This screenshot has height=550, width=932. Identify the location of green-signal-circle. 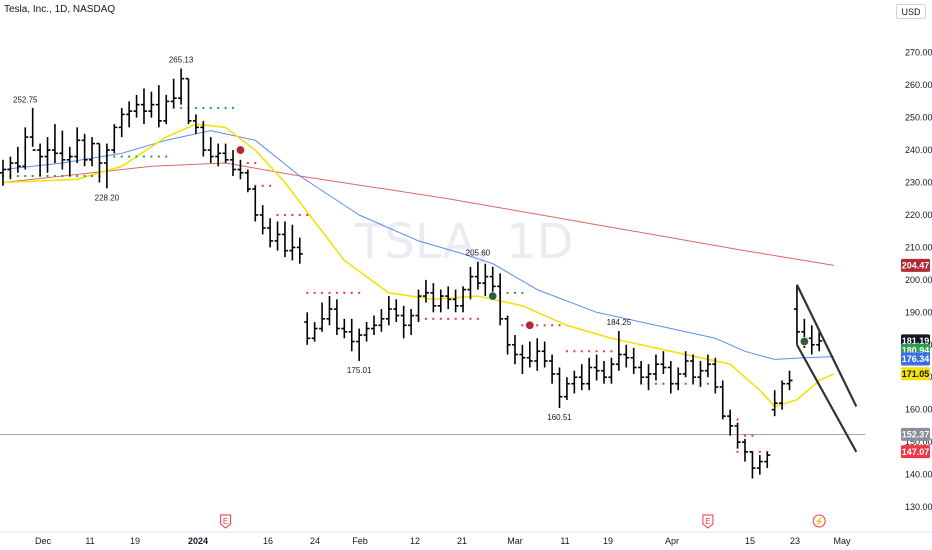
(493, 296).